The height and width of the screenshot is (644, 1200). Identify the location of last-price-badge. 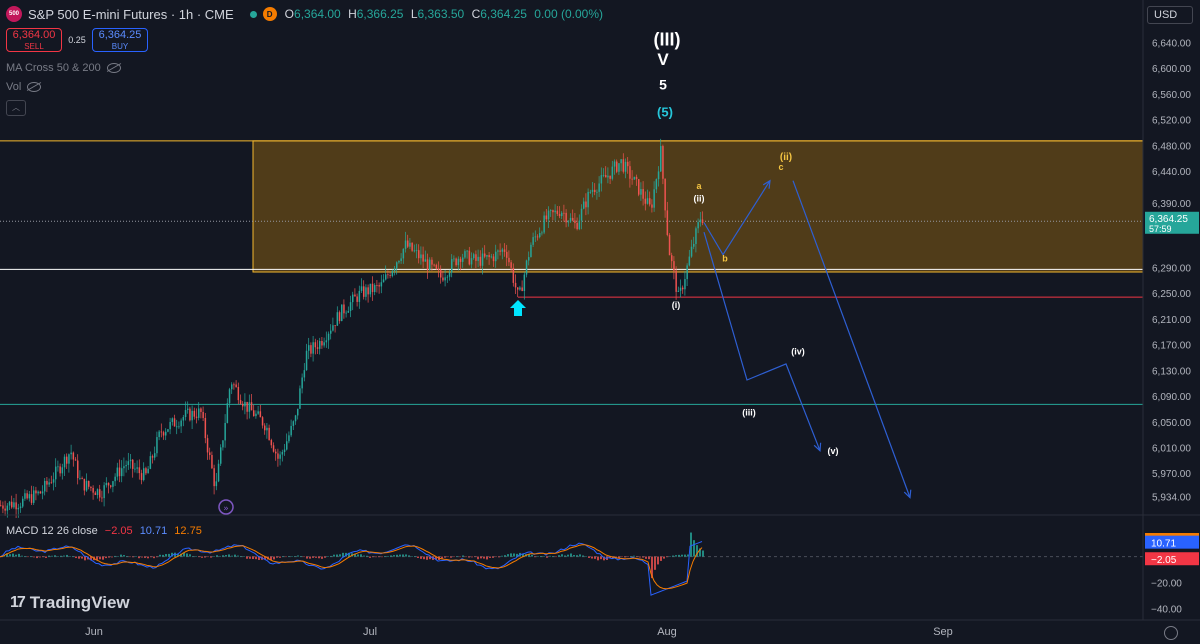
(1172, 222).